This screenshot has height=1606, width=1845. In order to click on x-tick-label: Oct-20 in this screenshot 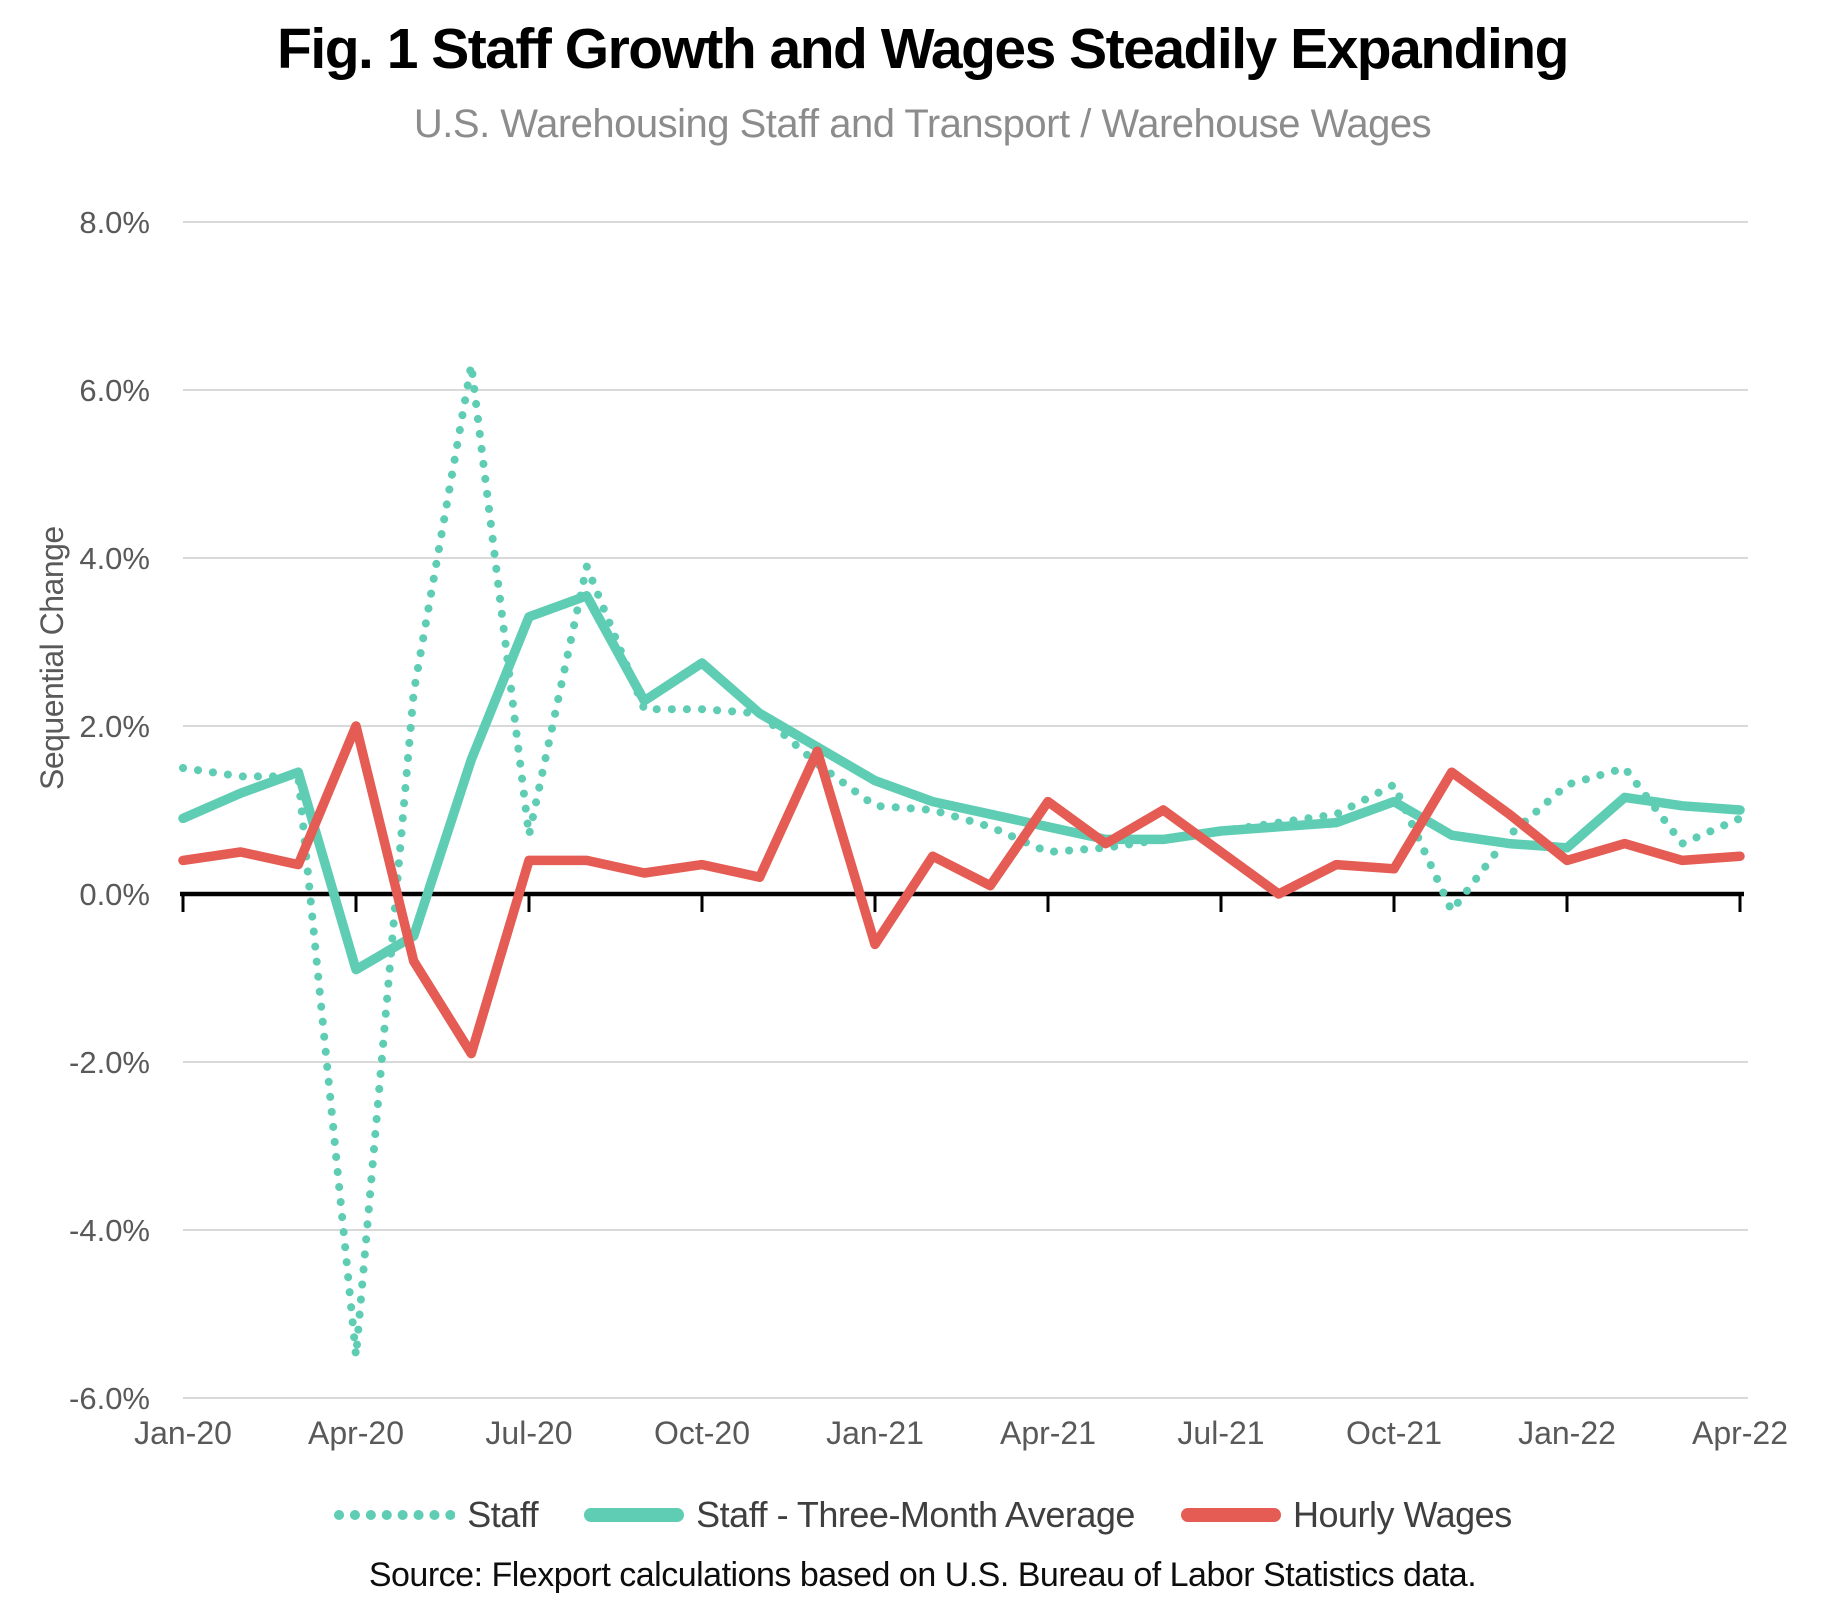, I will do `click(702, 1433)`.